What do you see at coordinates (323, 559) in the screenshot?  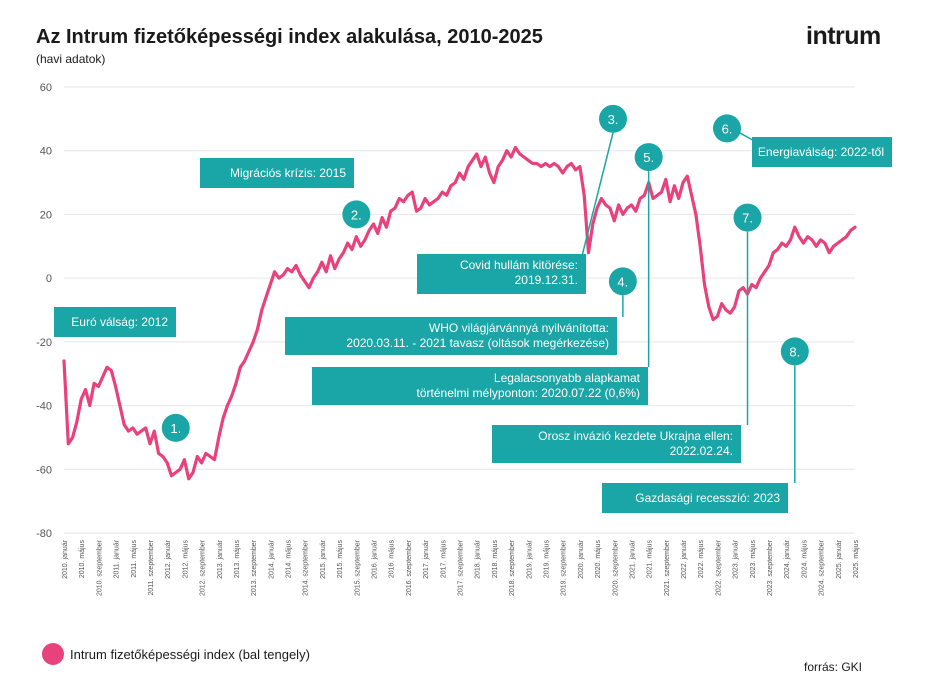 I see `x-tick-label: 2015. január` at bounding box center [323, 559].